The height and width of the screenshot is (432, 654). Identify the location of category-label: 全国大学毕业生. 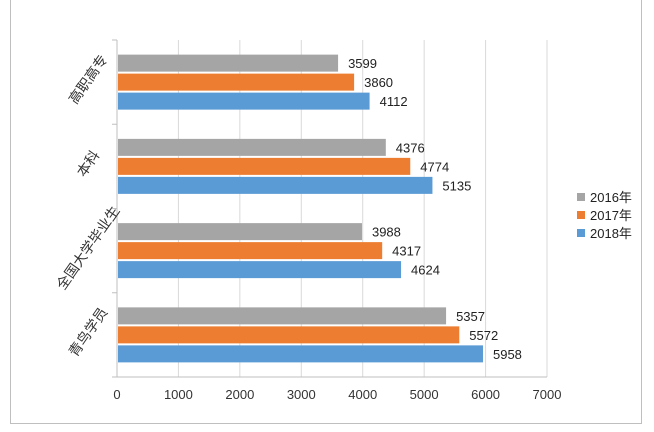
(87, 247).